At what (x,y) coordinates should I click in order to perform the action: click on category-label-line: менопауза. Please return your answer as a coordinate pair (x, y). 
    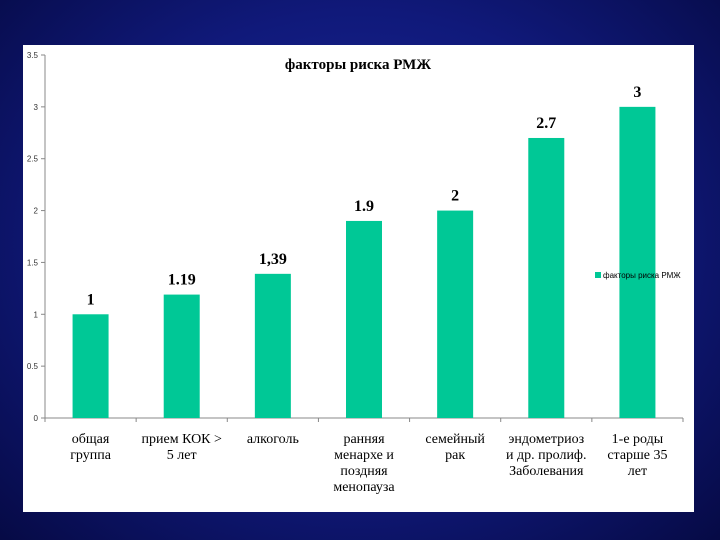
    Looking at the image, I should click on (364, 487).